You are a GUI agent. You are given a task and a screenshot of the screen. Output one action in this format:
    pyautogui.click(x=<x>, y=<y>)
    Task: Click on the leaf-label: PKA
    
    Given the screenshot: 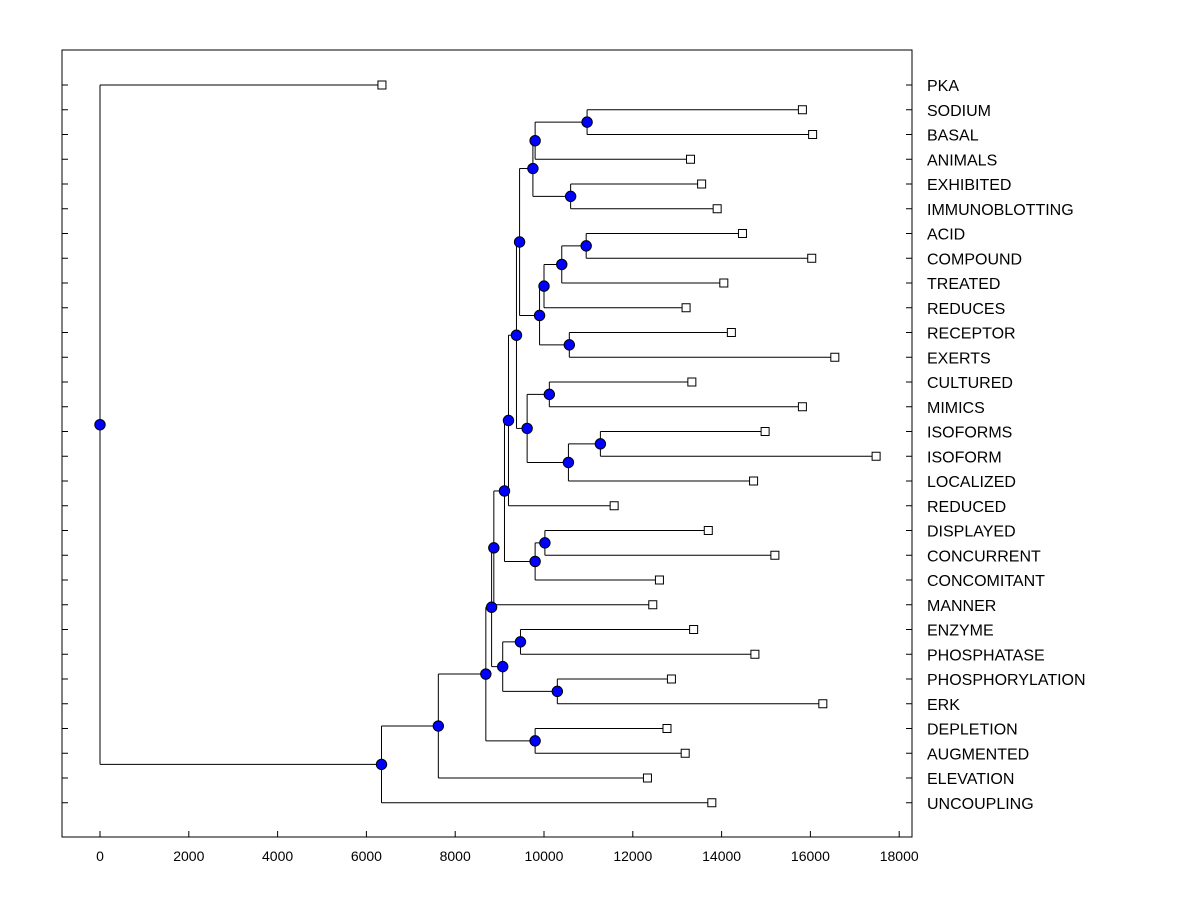 What is the action you would take?
    pyautogui.click(x=943, y=86)
    